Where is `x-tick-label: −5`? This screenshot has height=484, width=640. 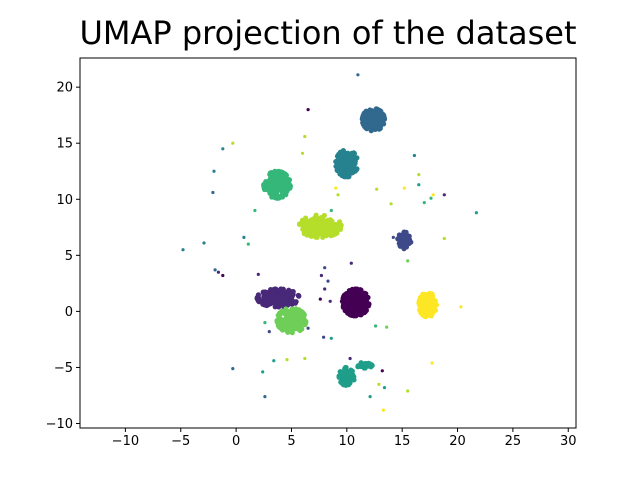
x-tick-label: −5 is located at coordinates (180, 441).